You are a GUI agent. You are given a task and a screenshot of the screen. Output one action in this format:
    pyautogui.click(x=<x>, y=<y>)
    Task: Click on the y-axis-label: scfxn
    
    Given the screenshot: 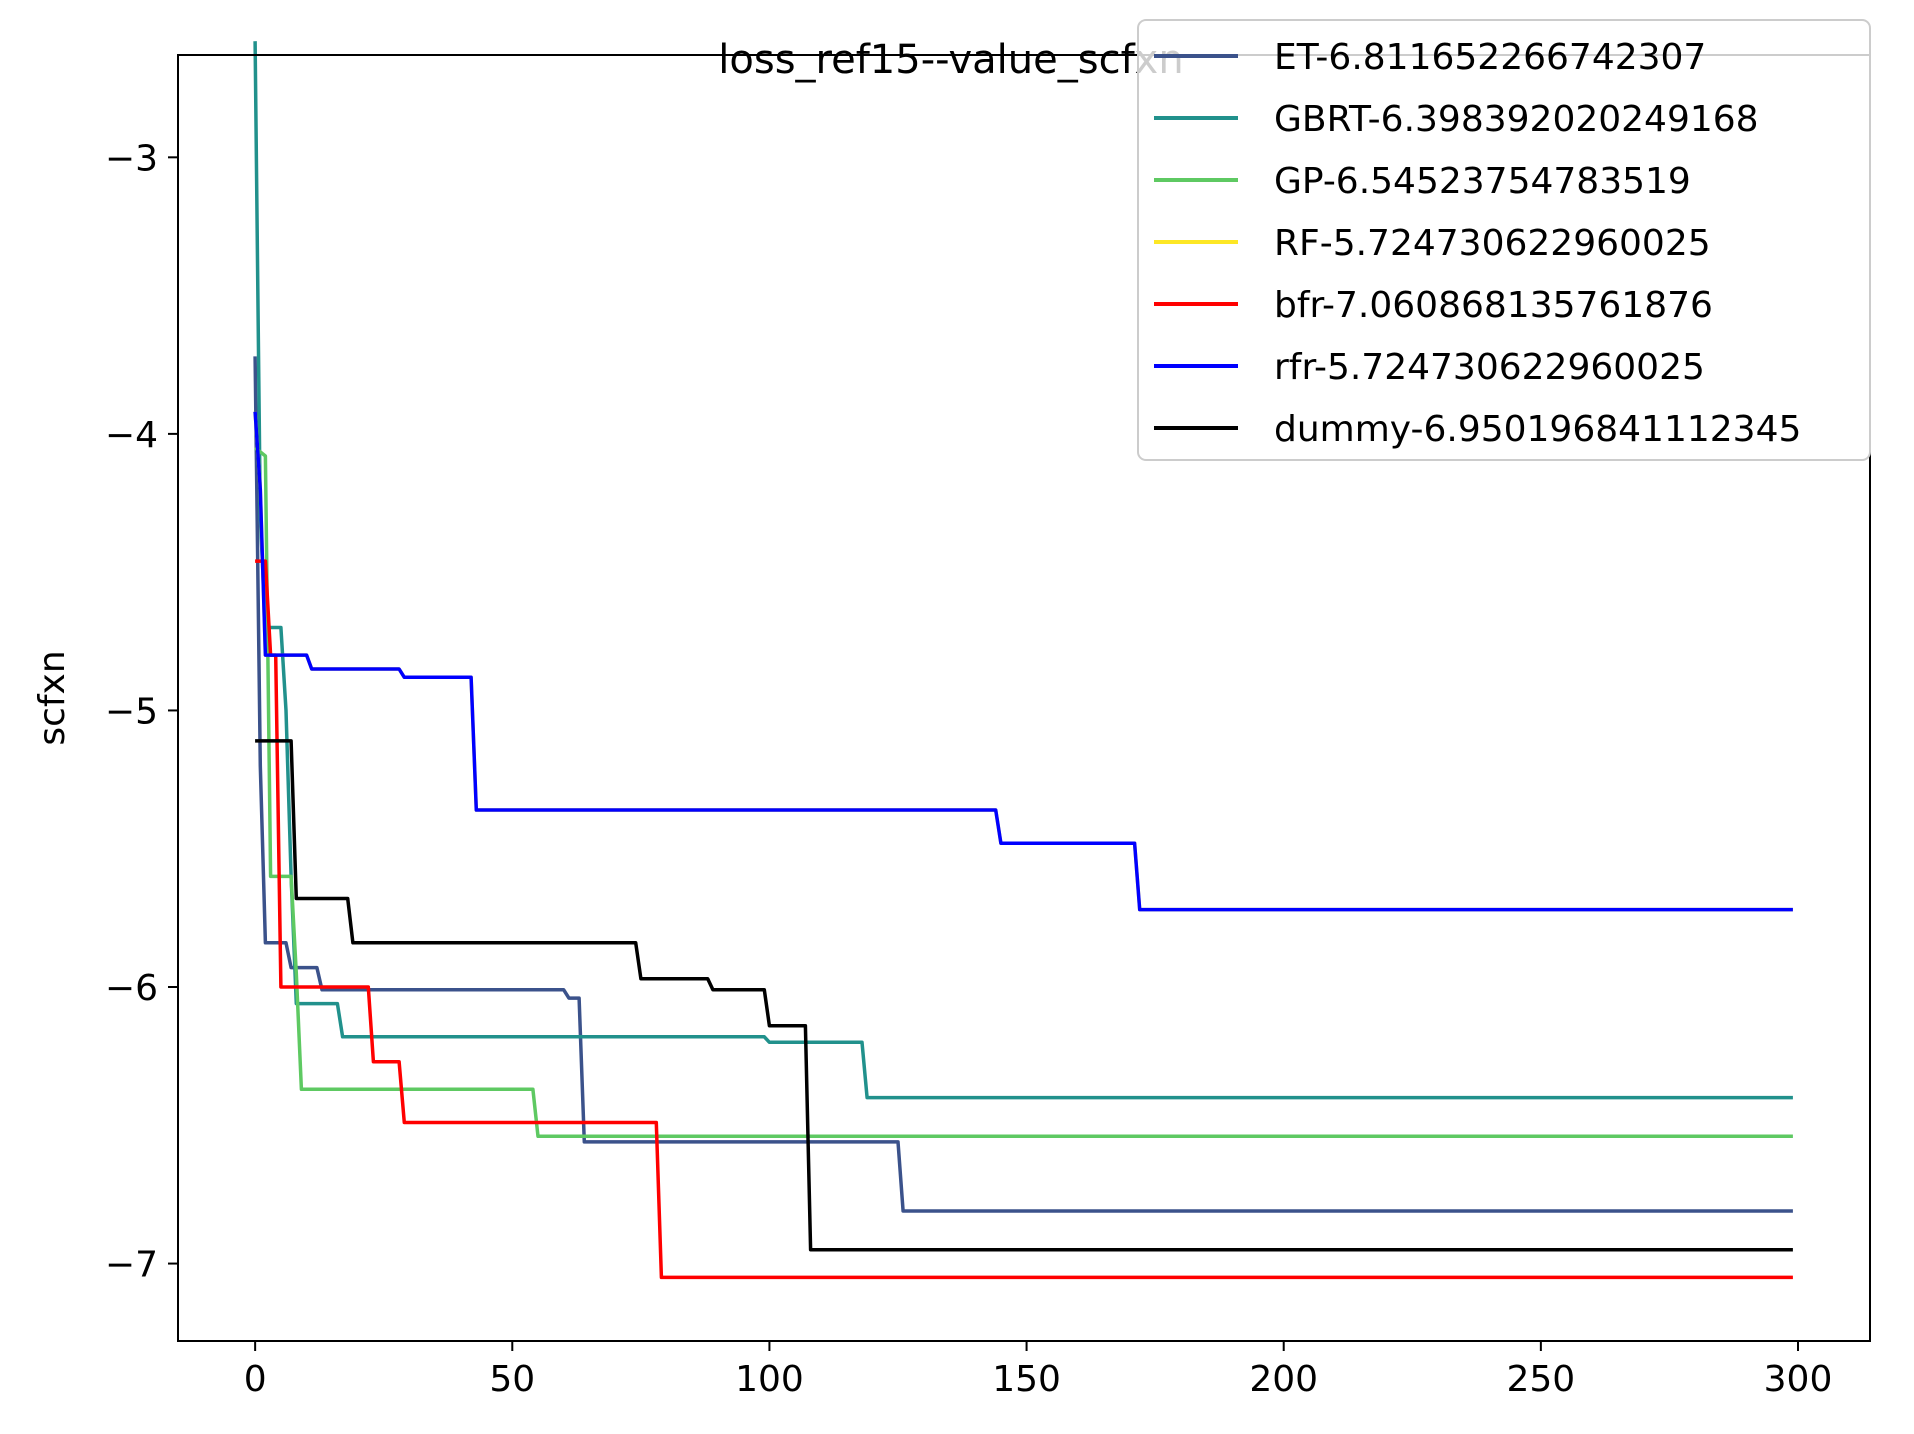 What is the action you would take?
    pyautogui.click(x=52, y=697)
    